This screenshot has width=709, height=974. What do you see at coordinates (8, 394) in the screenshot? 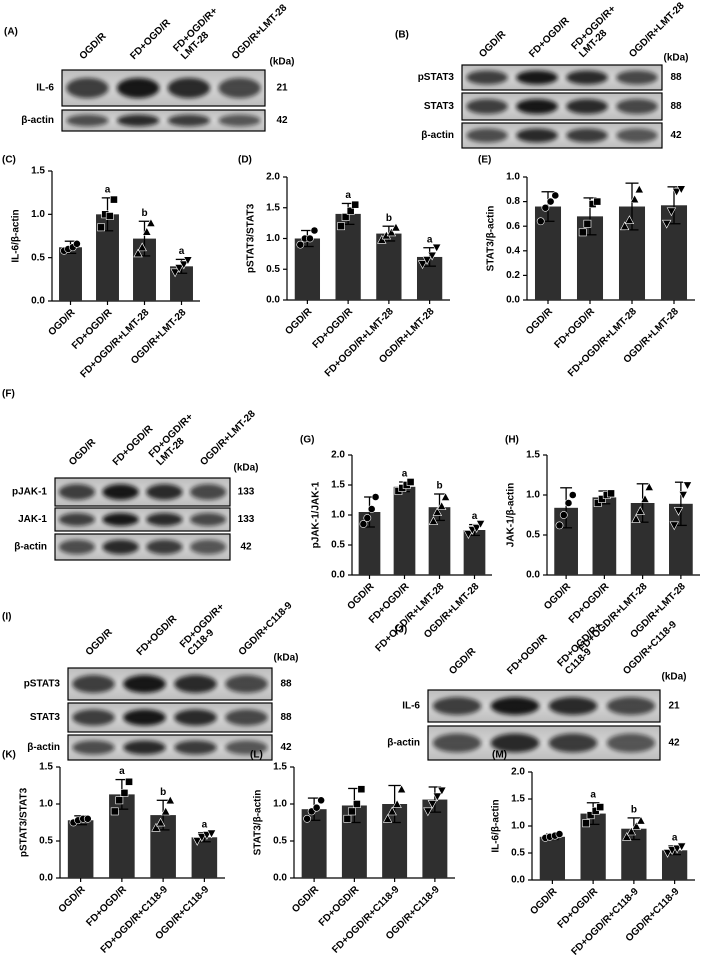
I see `panel-label: (F)` at bounding box center [8, 394].